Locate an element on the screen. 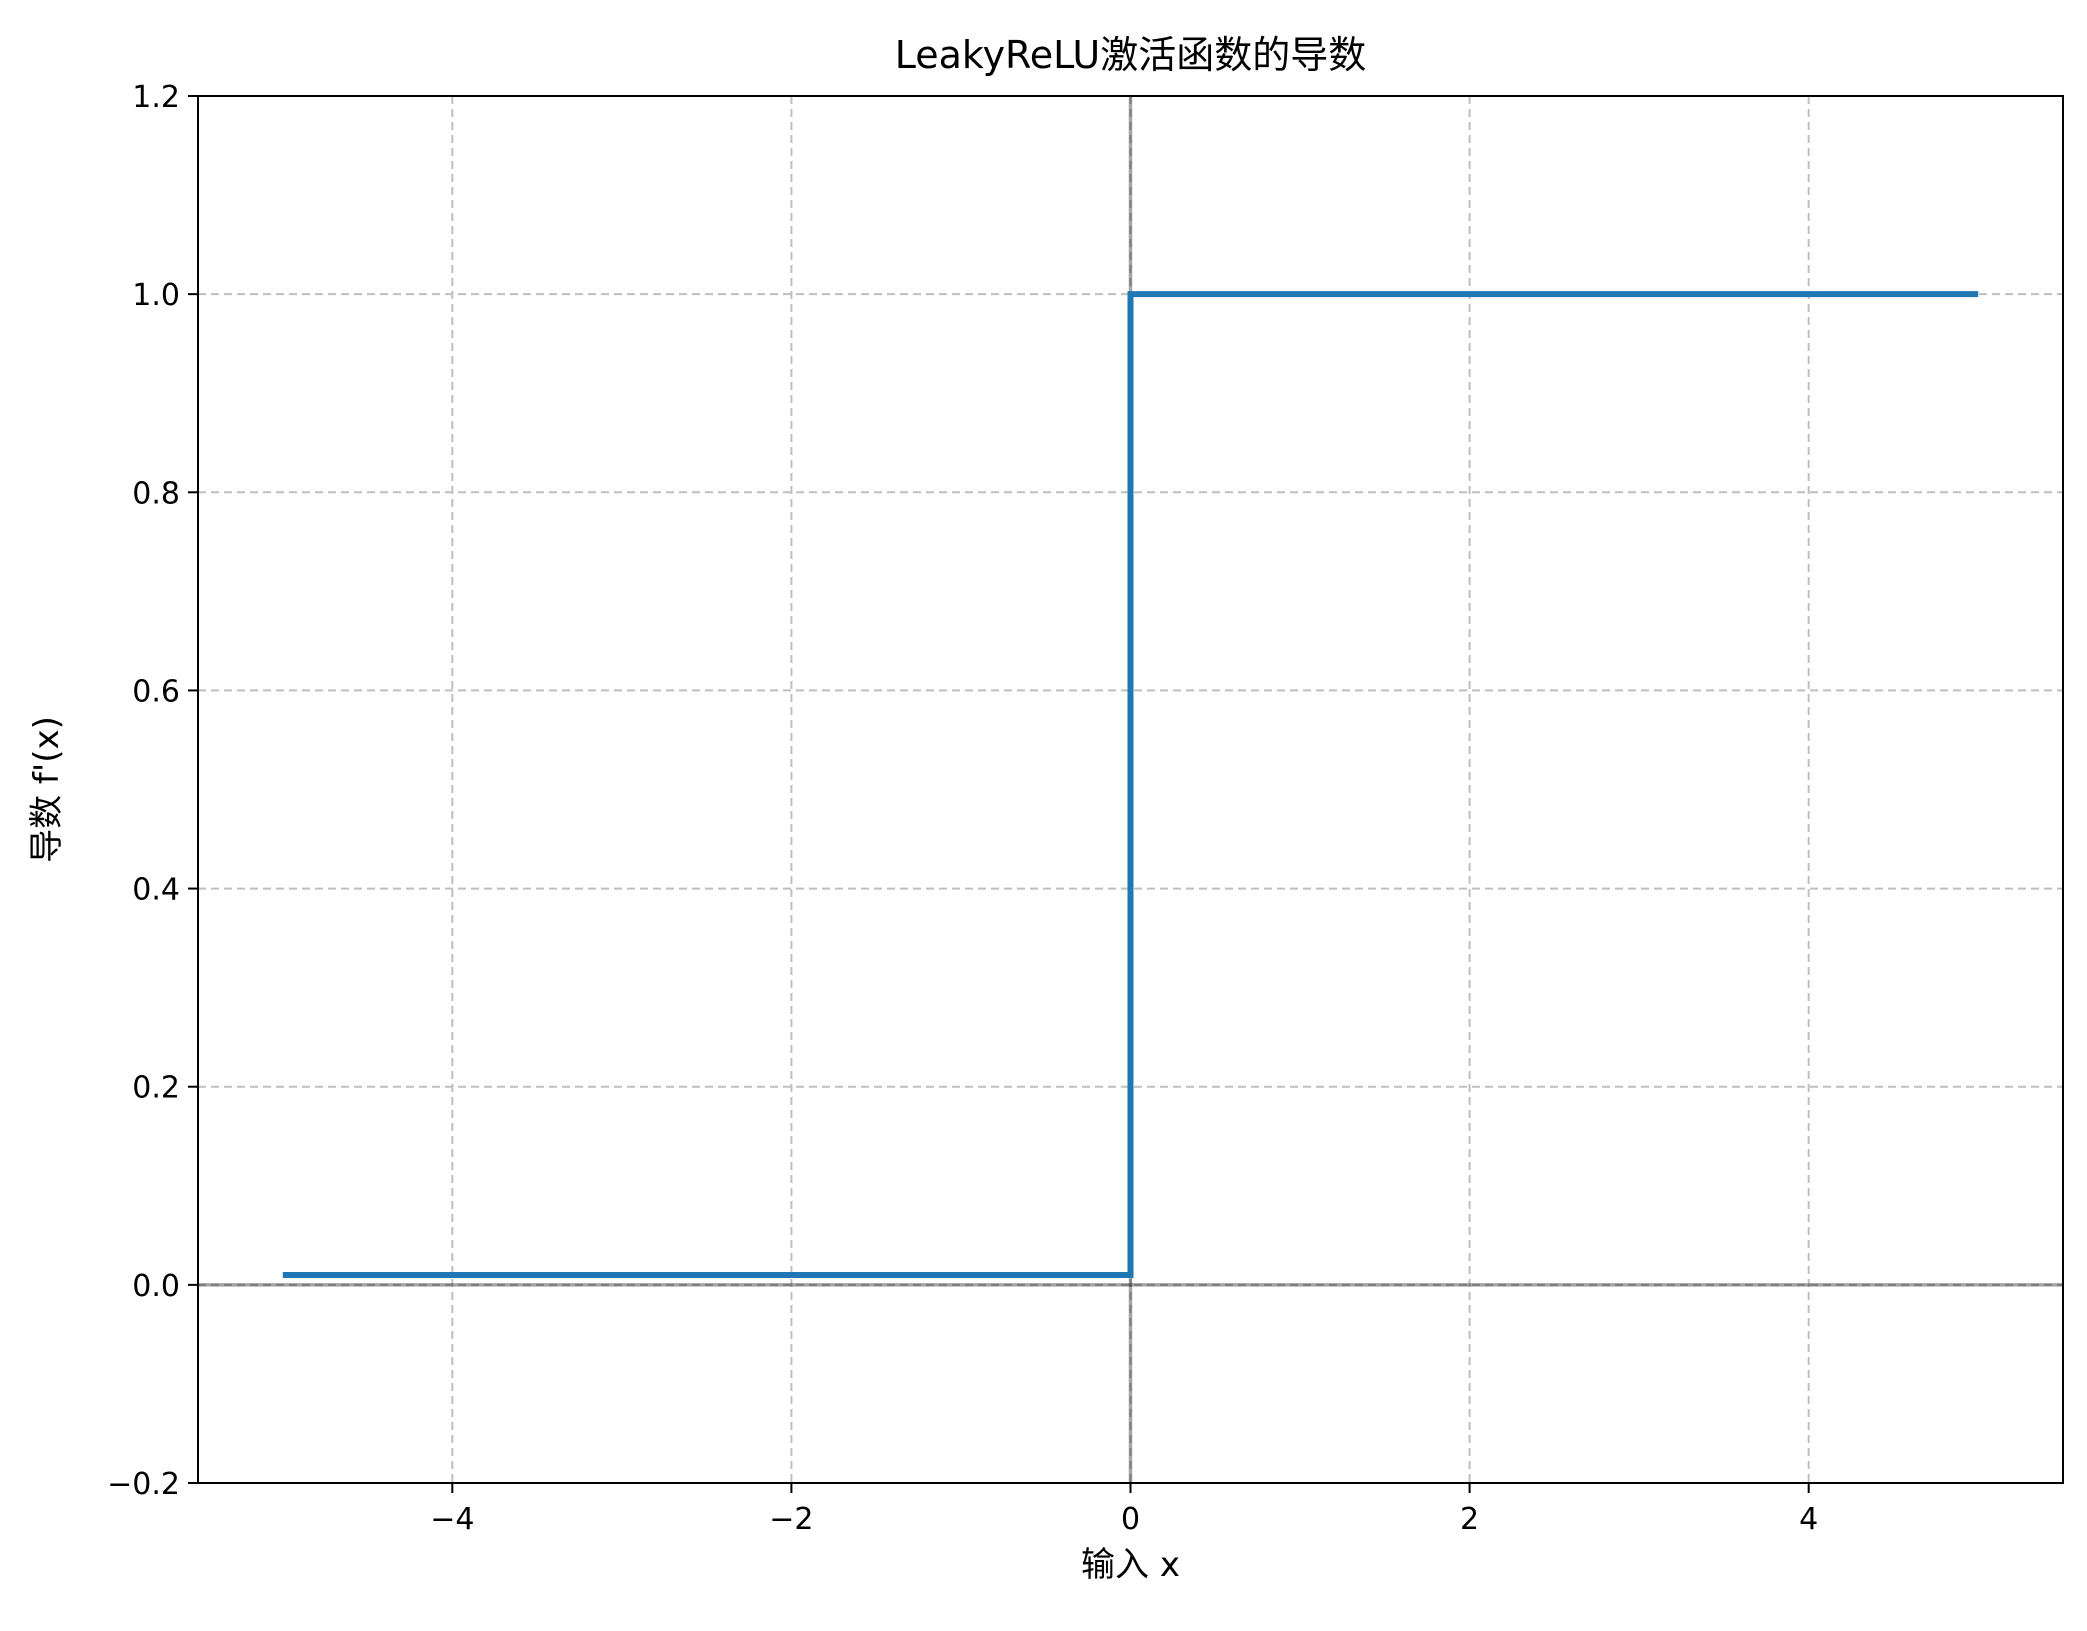 The image size is (2087, 1631). x-tick-label: 4 is located at coordinates (1808, 1519).